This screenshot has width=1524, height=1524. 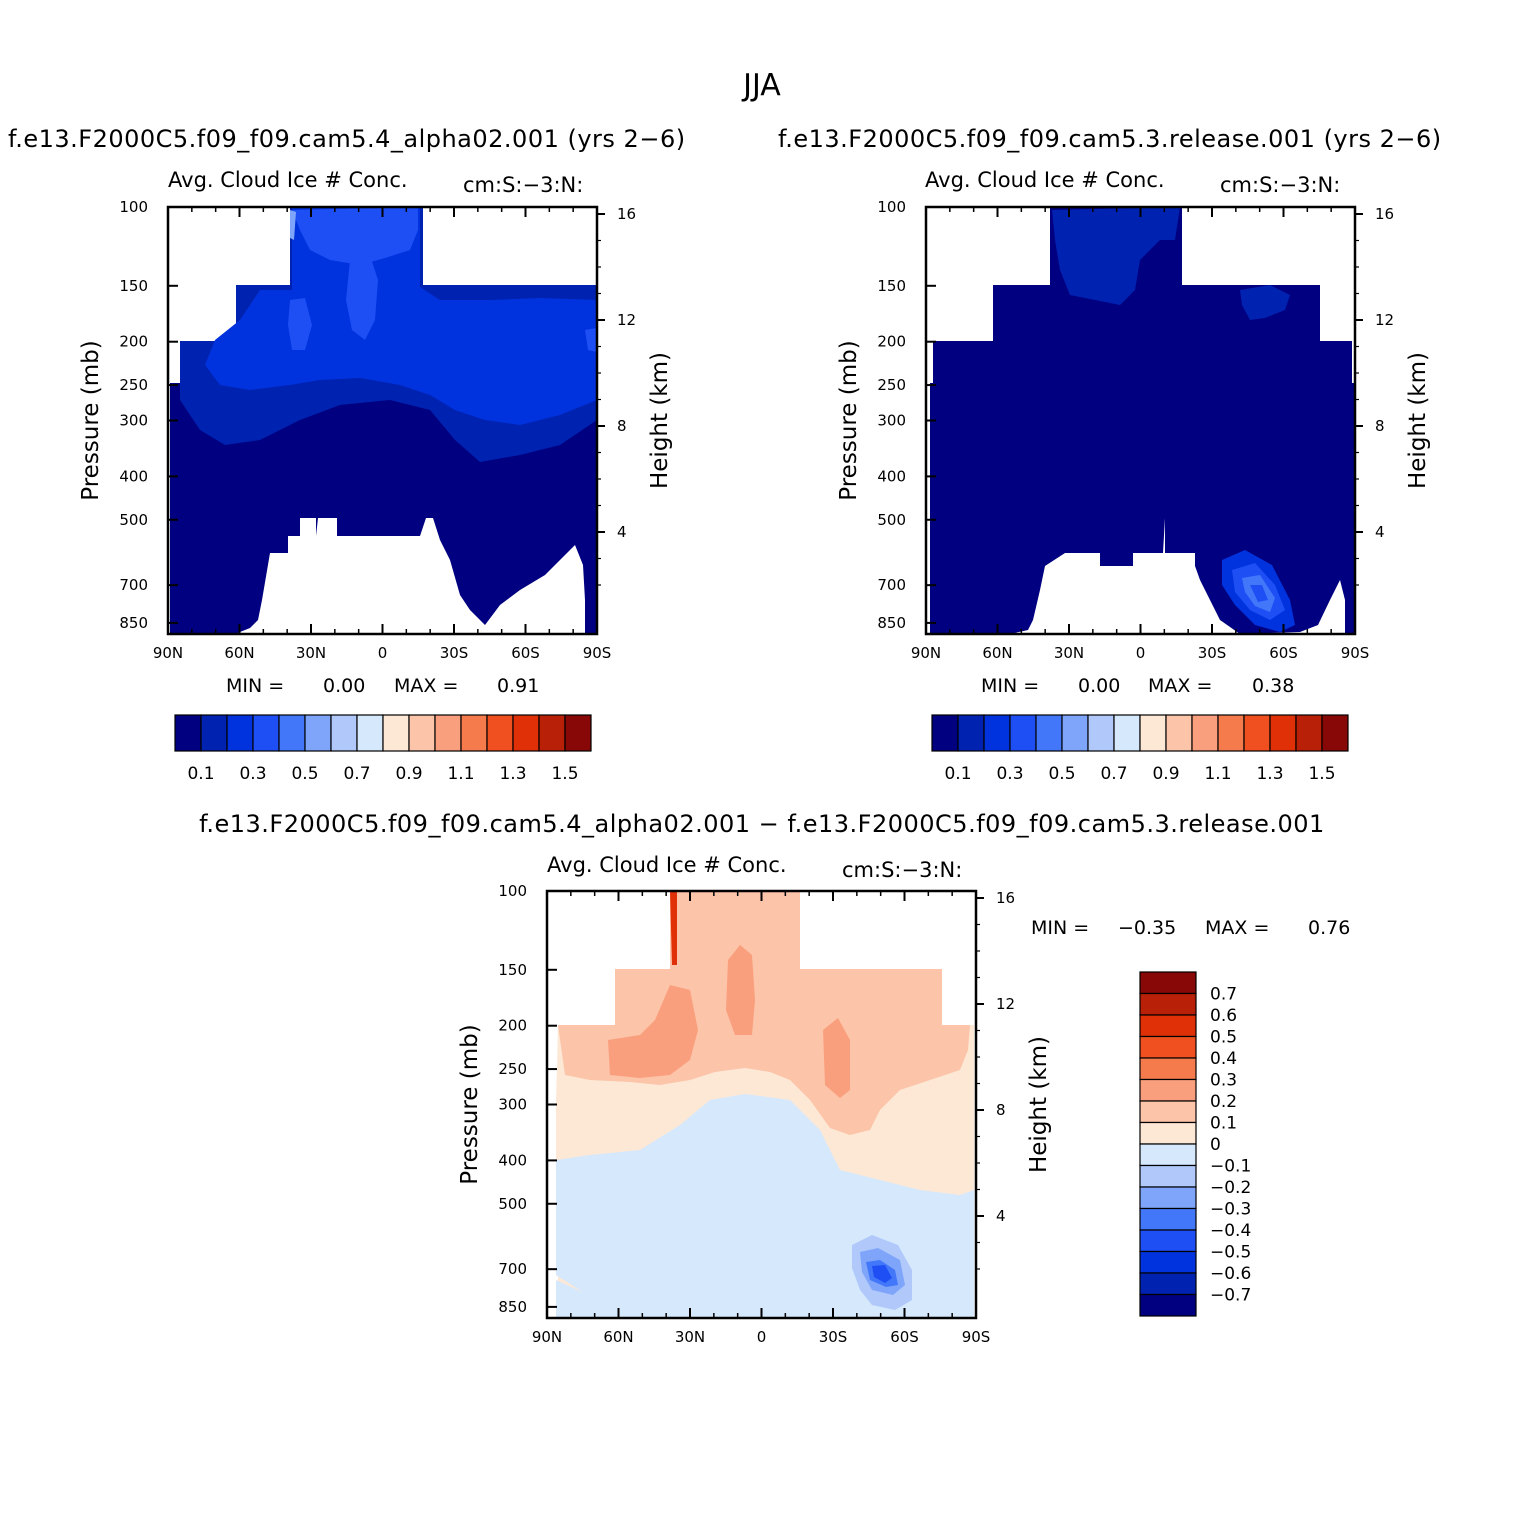 I want to click on panel3-ytick-label: 300, so click(x=512, y=1105).